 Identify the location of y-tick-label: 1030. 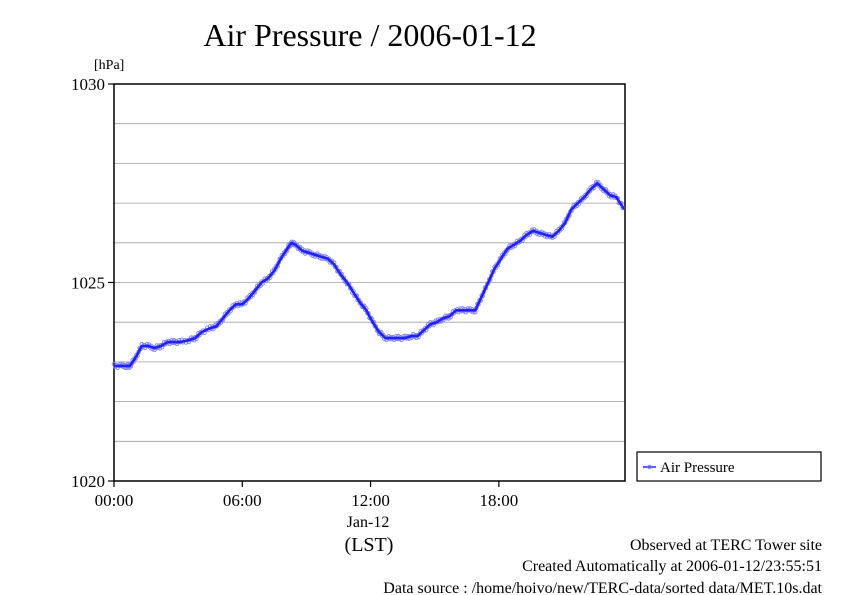
(88, 84).